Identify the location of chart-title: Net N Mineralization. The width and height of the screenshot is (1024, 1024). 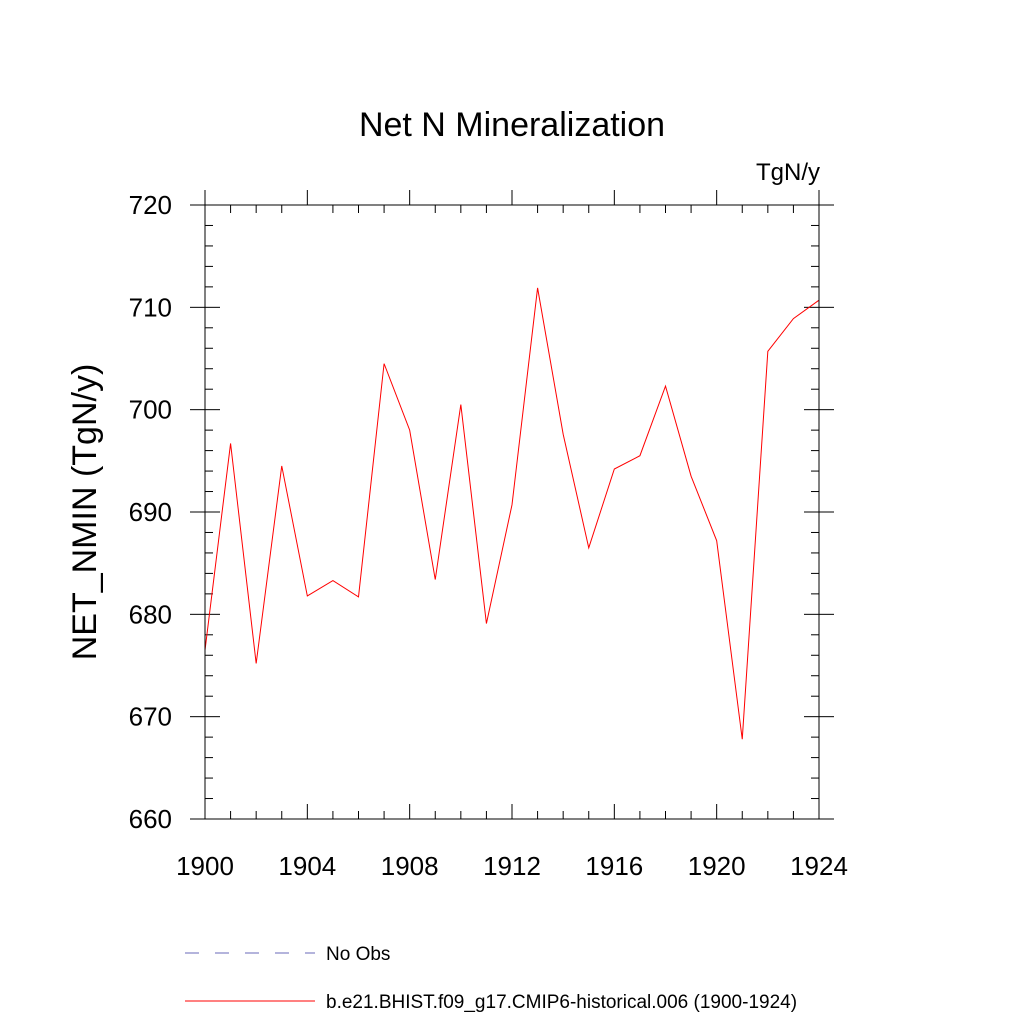
(512, 125).